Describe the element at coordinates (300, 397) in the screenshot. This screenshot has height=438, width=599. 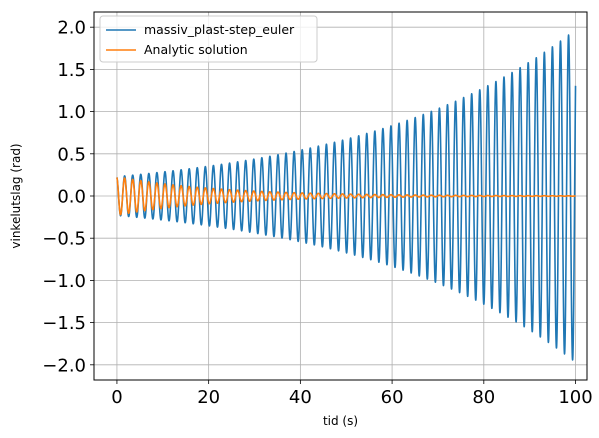
I see `x-tick-label: 40` at that location.